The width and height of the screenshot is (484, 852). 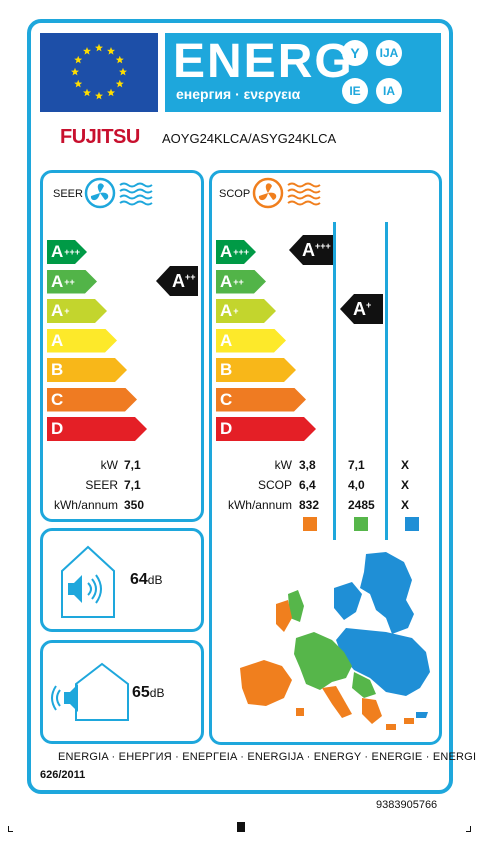 What do you see at coordinates (101, 485) in the screenshot?
I see `seer-label-seer: SEER` at bounding box center [101, 485].